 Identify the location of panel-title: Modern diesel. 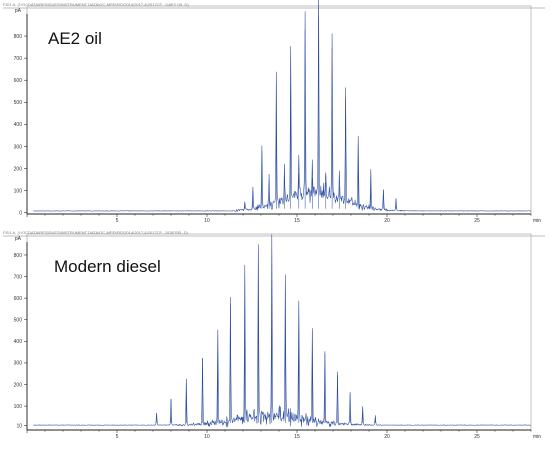
(107, 266).